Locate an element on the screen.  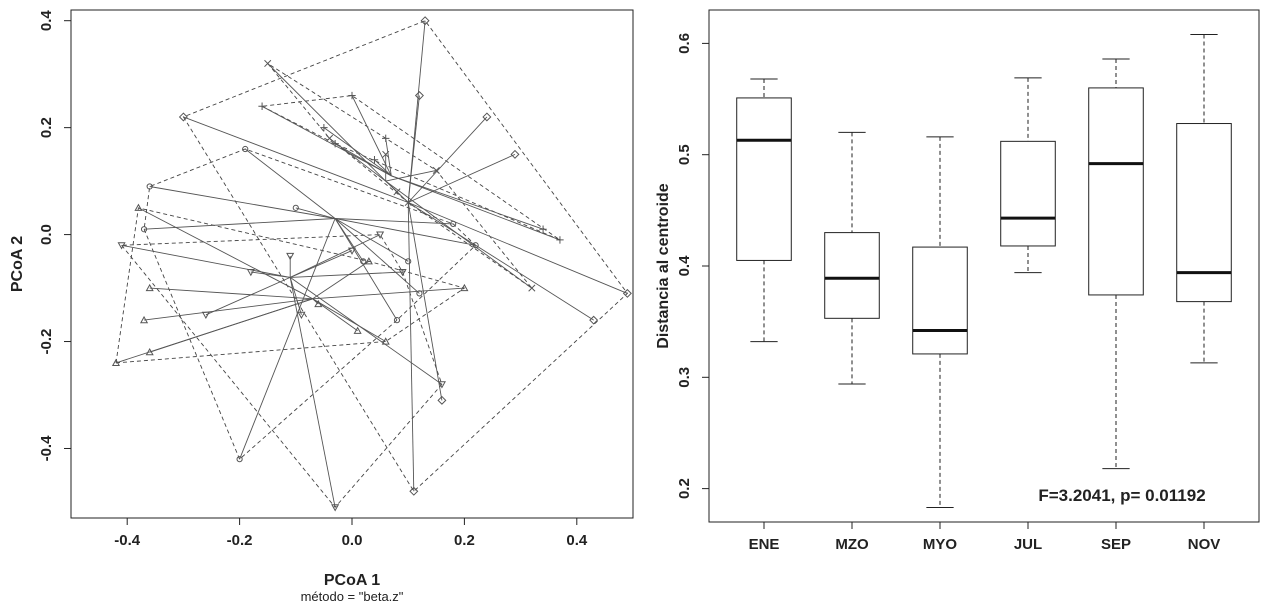
boxplot-anova-annotation: F=3.2041, p= 0.01192 is located at coordinates (1121, 495).